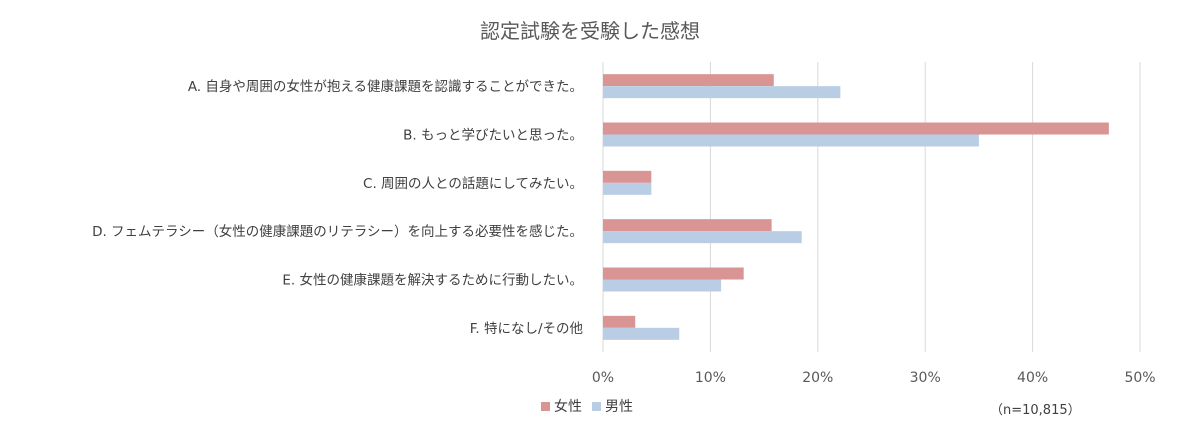  I want to click on x-tick-label: 20%, so click(817, 378).